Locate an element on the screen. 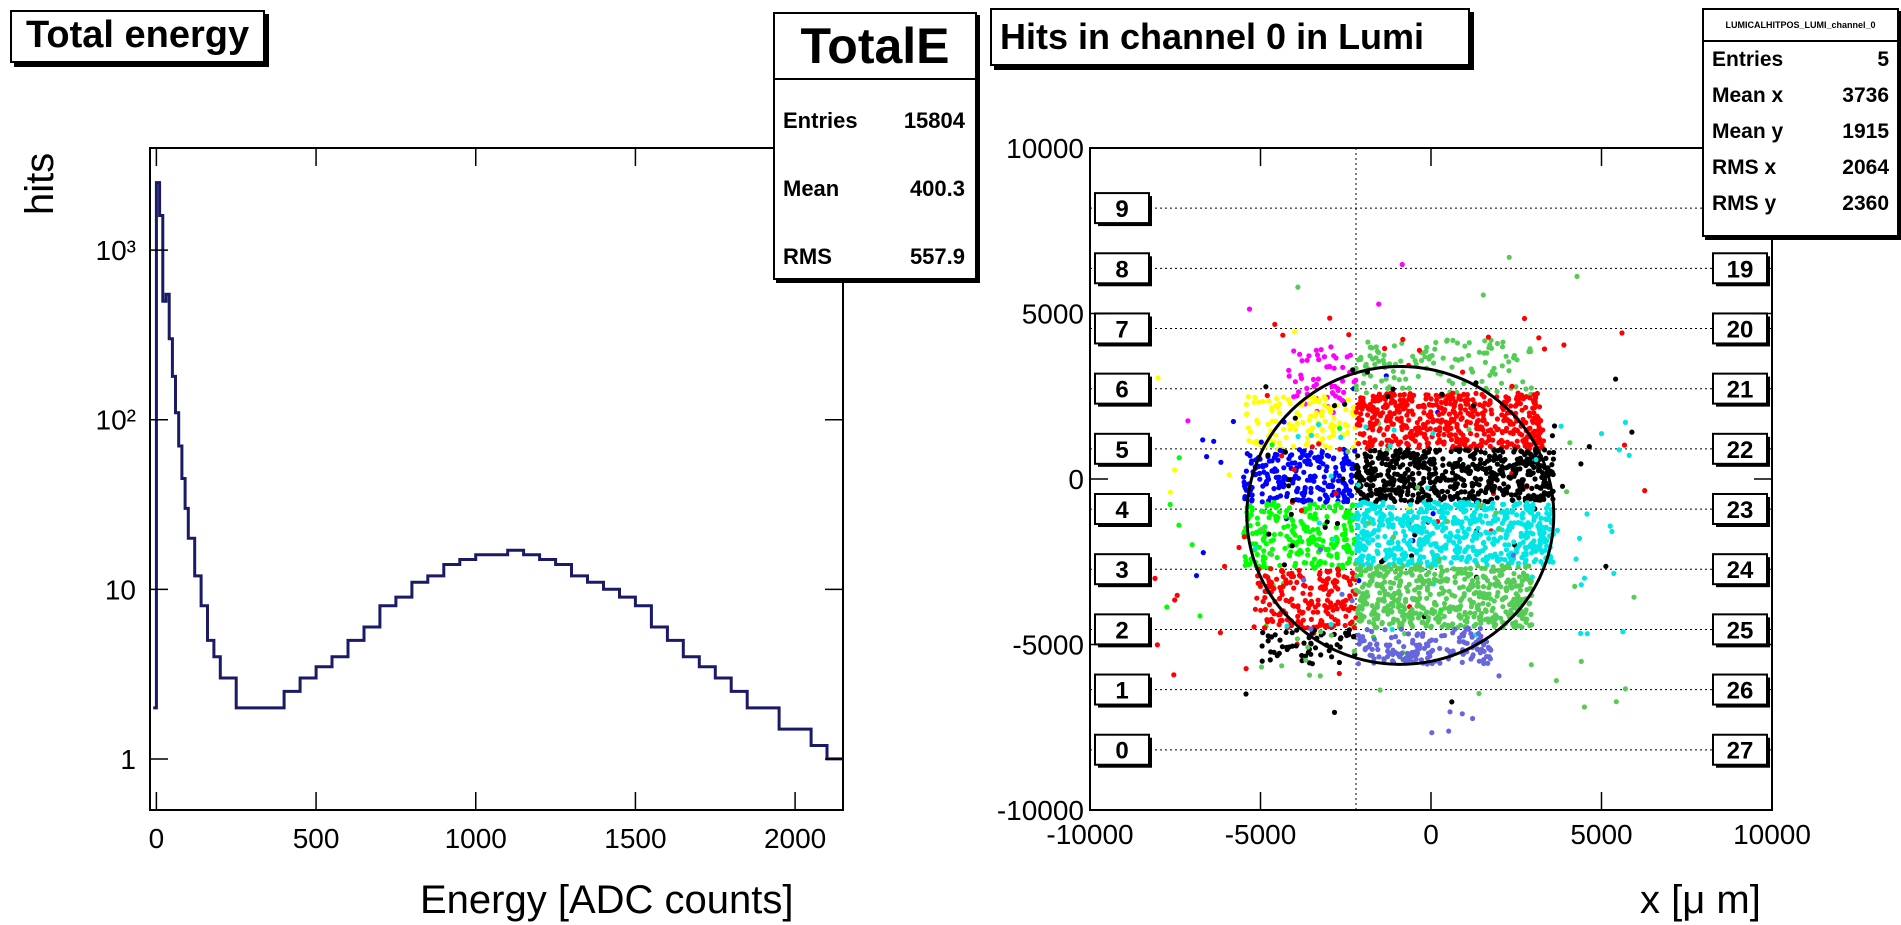 The height and width of the screenshot is (925, 1901). right-y-tick-label: -10000 is located at coordinates (1040, 810).